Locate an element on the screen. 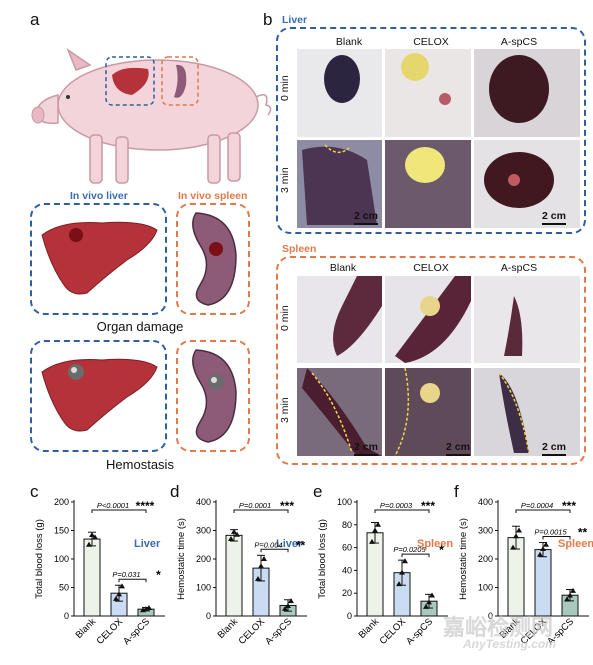 The width and height of the screenshot is (593, 665). spleen-aspcs-0min-photo is located at coordinates (527, 319).